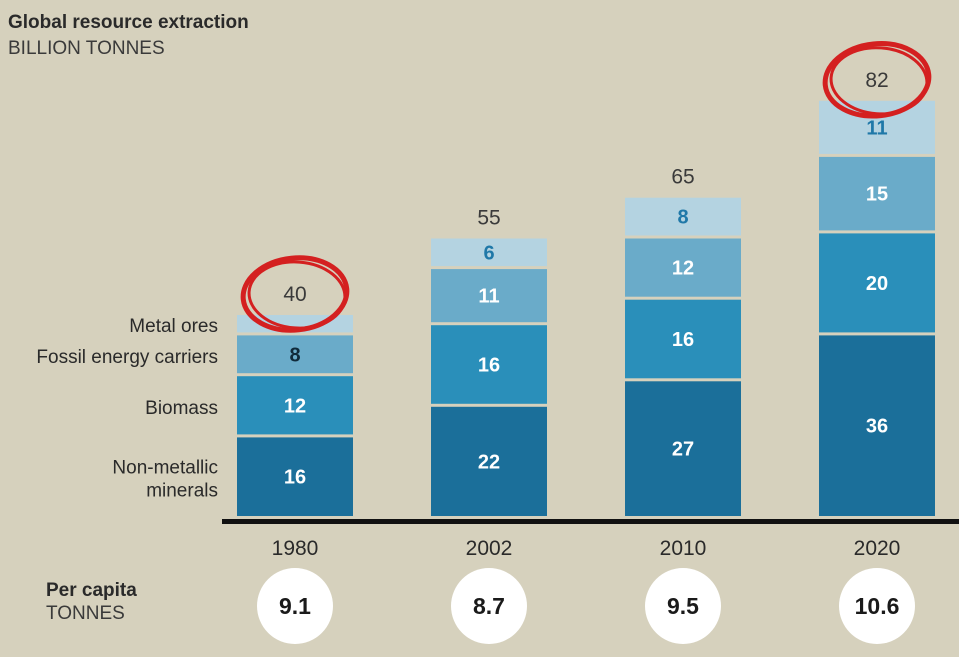 Image resolution: width=959 pixels, height=657 pixels. I want to click on segment-value-label: 27, so click(683, 450).